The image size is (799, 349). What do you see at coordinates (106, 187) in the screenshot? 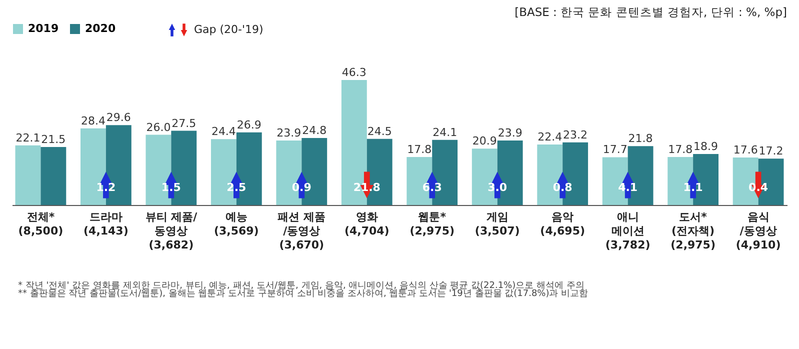
I see `annotation: 1.2` at bounding box center [106, 187].